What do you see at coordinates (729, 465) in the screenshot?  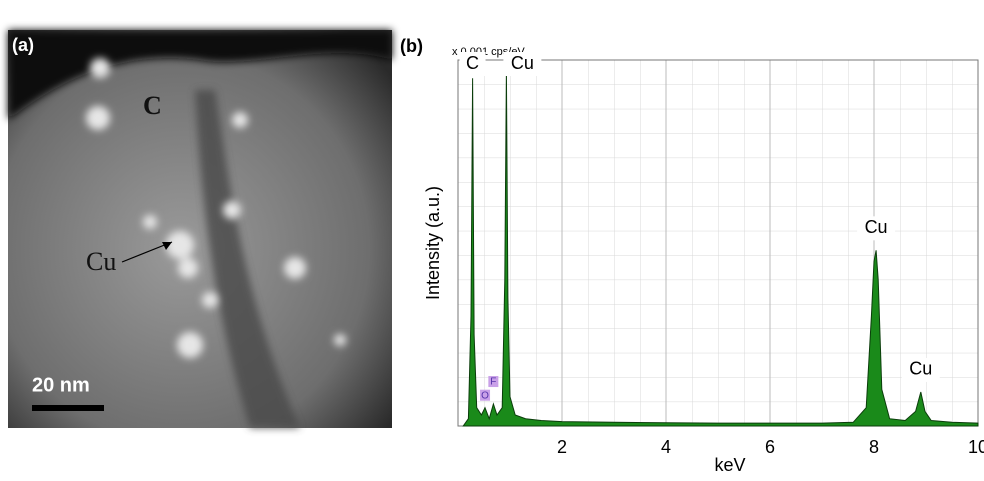 I see `x-axis-label: keV` at bounding box center [729, 465].